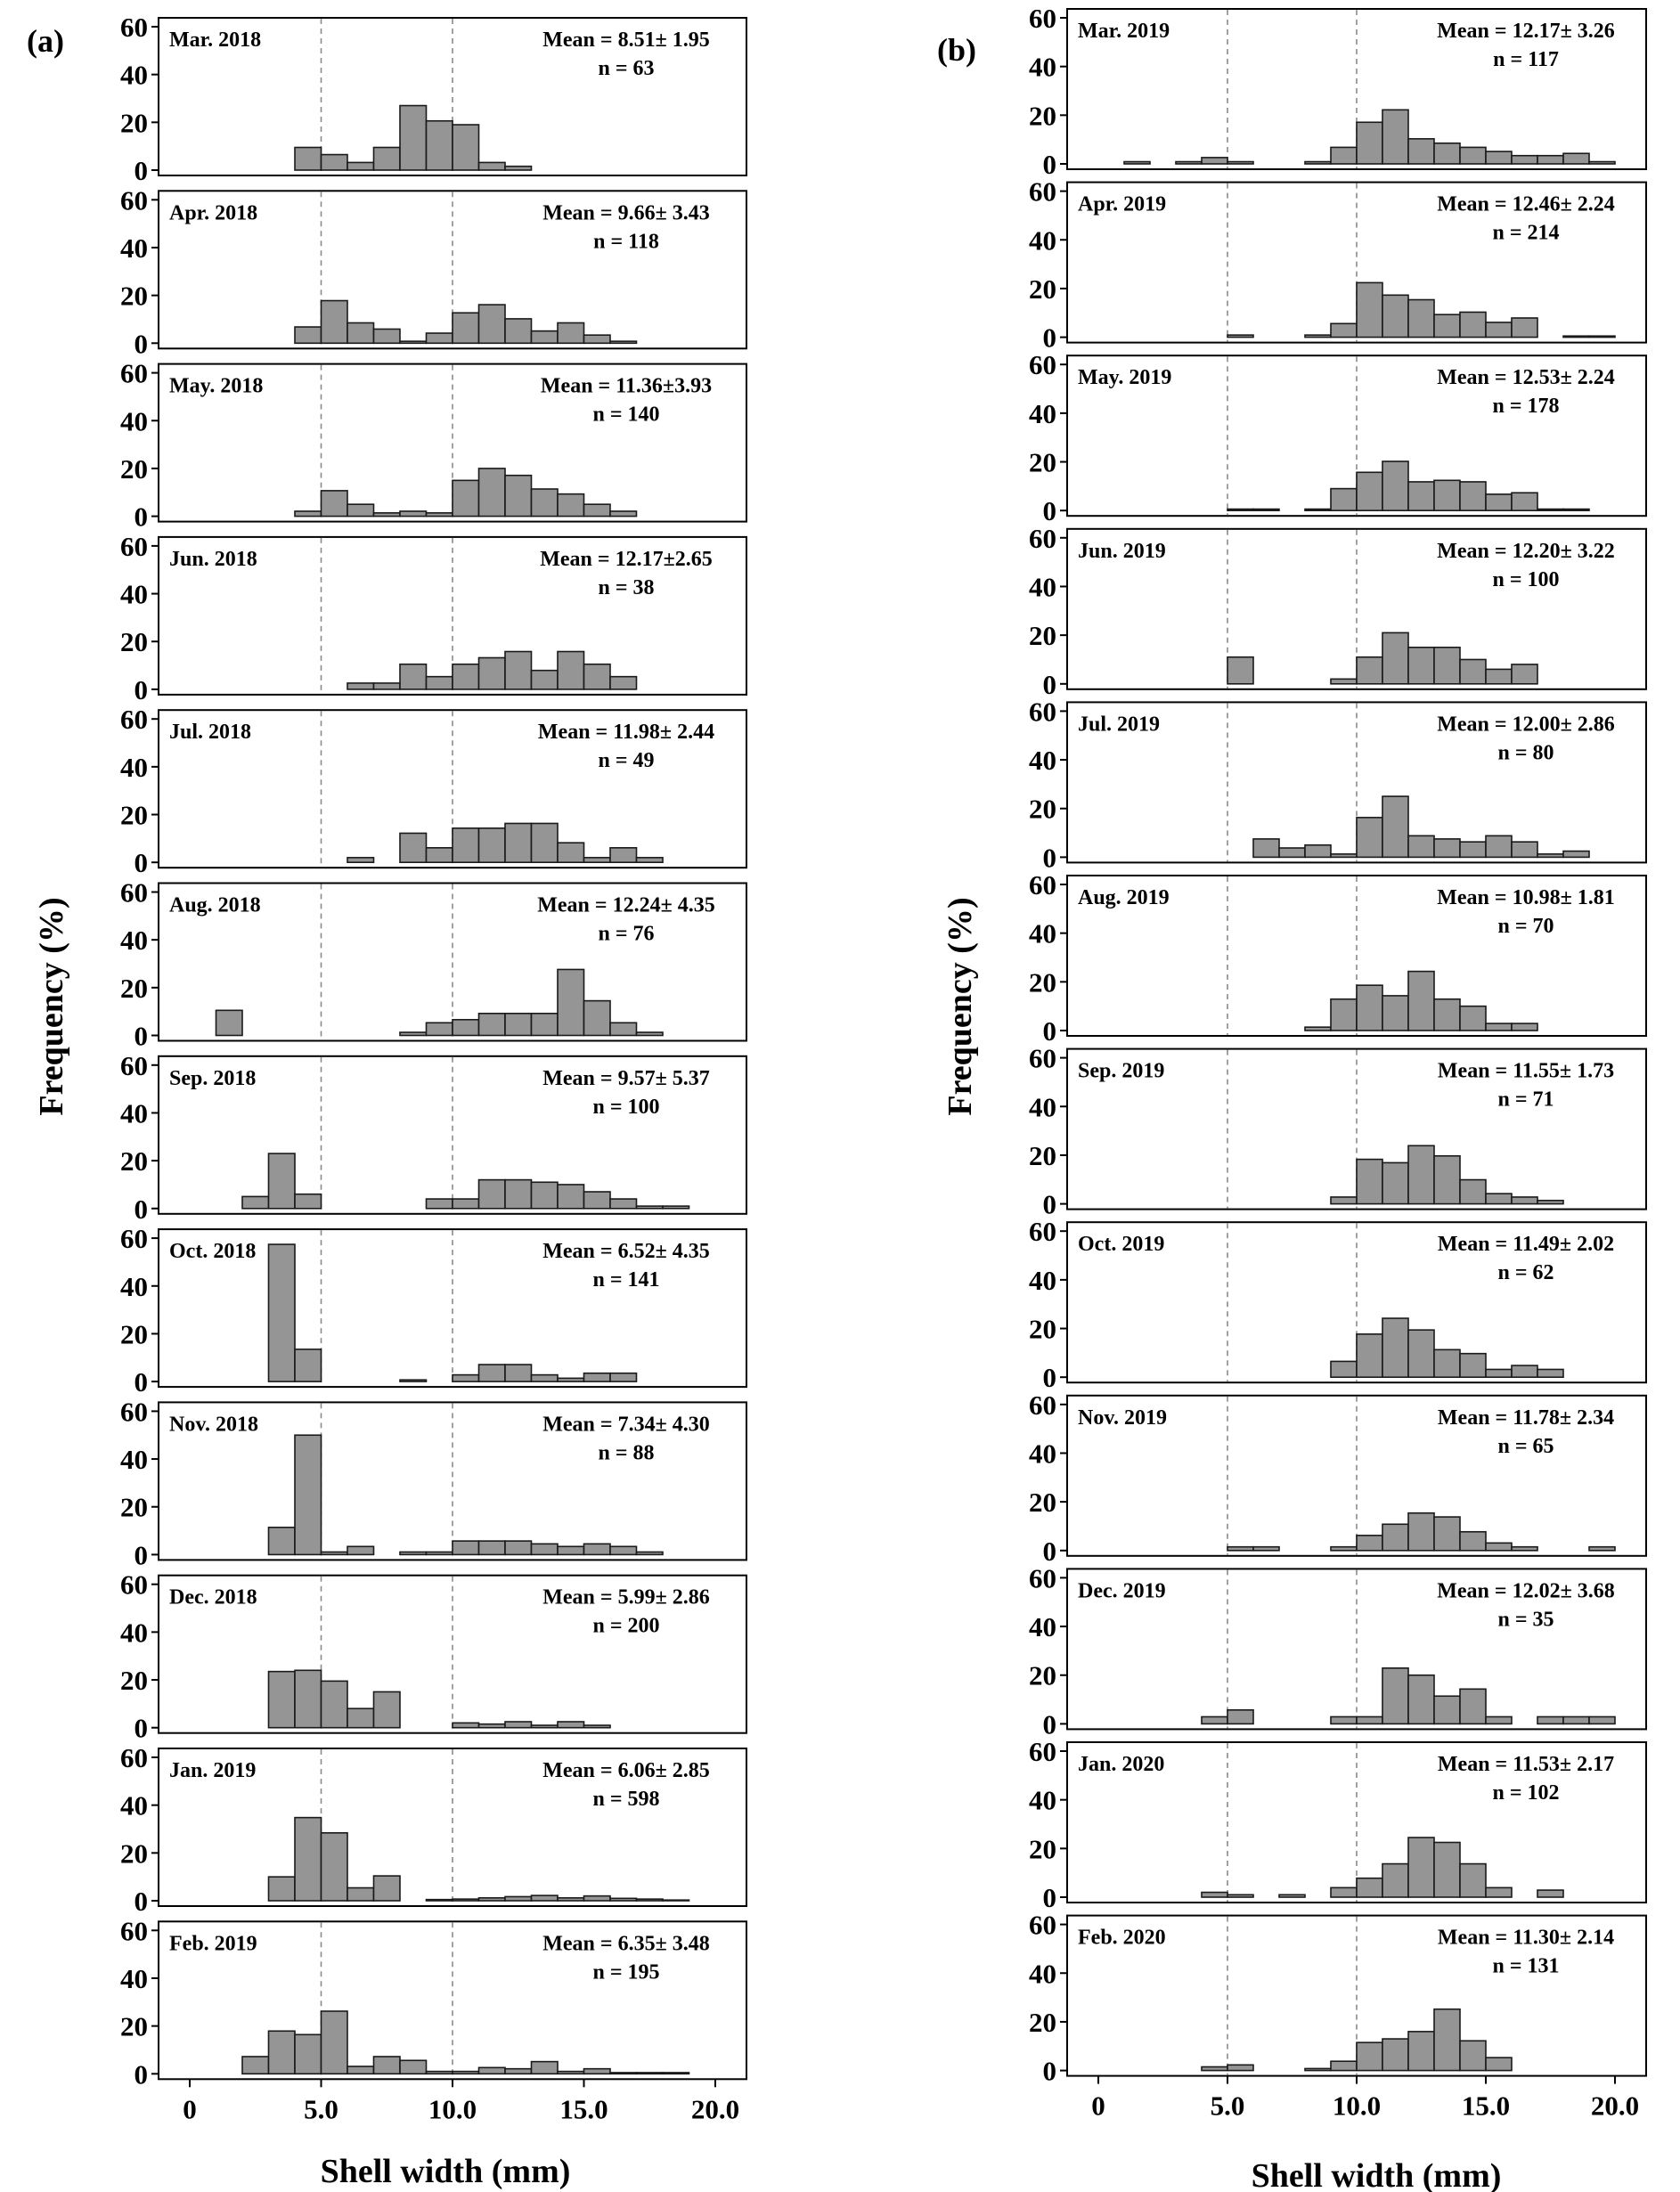 The width and height of the screenshot is (1680, 2192). I want to click on month-label: Mar. 2018, so click(215, 40).